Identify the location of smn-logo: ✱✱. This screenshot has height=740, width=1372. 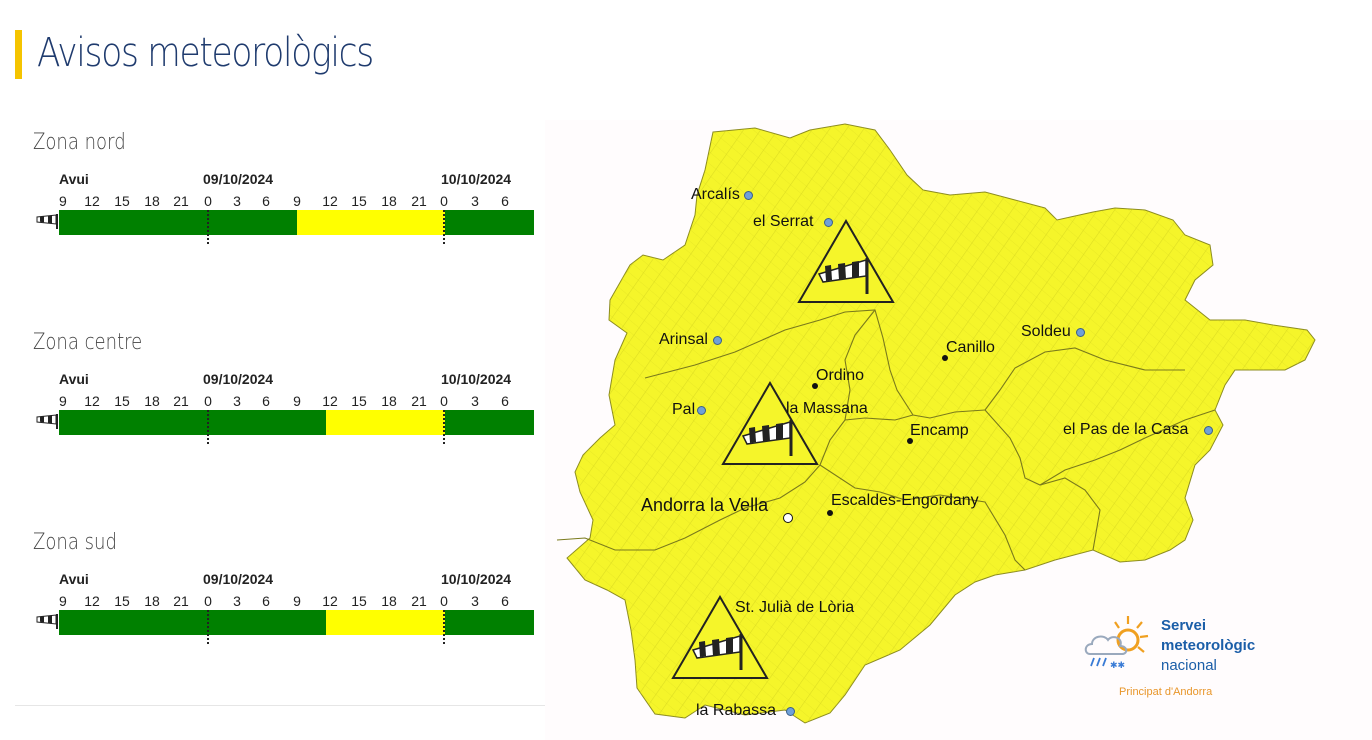
(1182, 657).